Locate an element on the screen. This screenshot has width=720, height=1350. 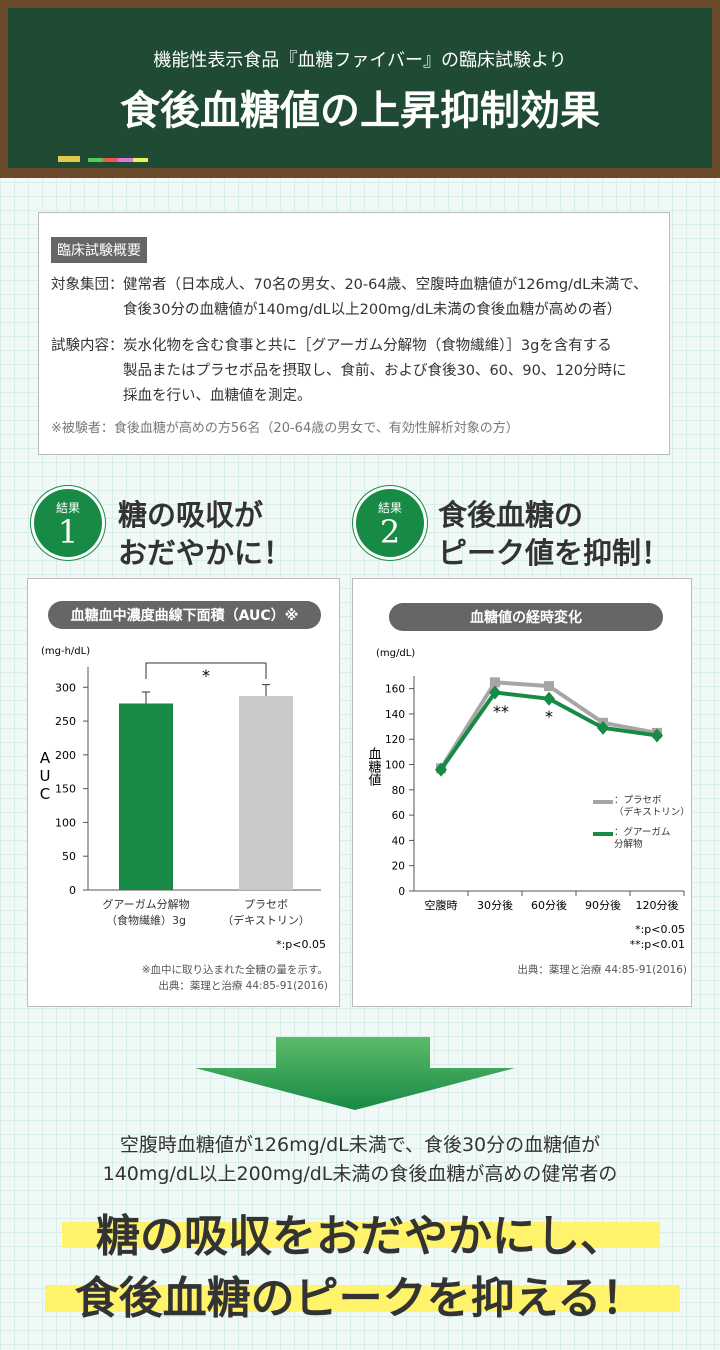
y-tick-label: 140 is located at coordinates (395, 715).